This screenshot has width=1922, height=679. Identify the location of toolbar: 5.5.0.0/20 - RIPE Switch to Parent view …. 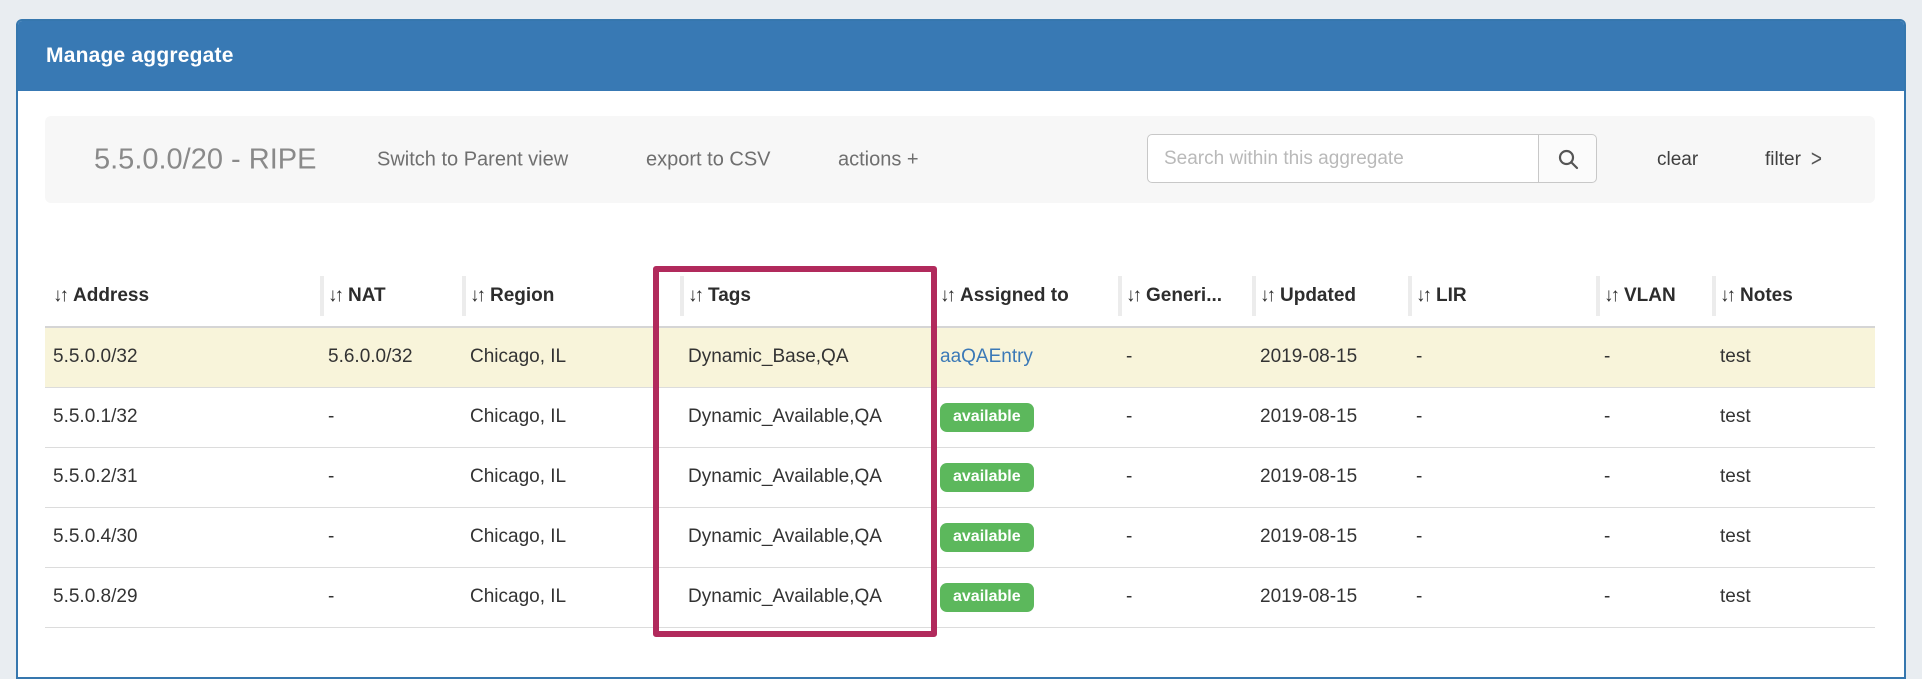
(960, 159).